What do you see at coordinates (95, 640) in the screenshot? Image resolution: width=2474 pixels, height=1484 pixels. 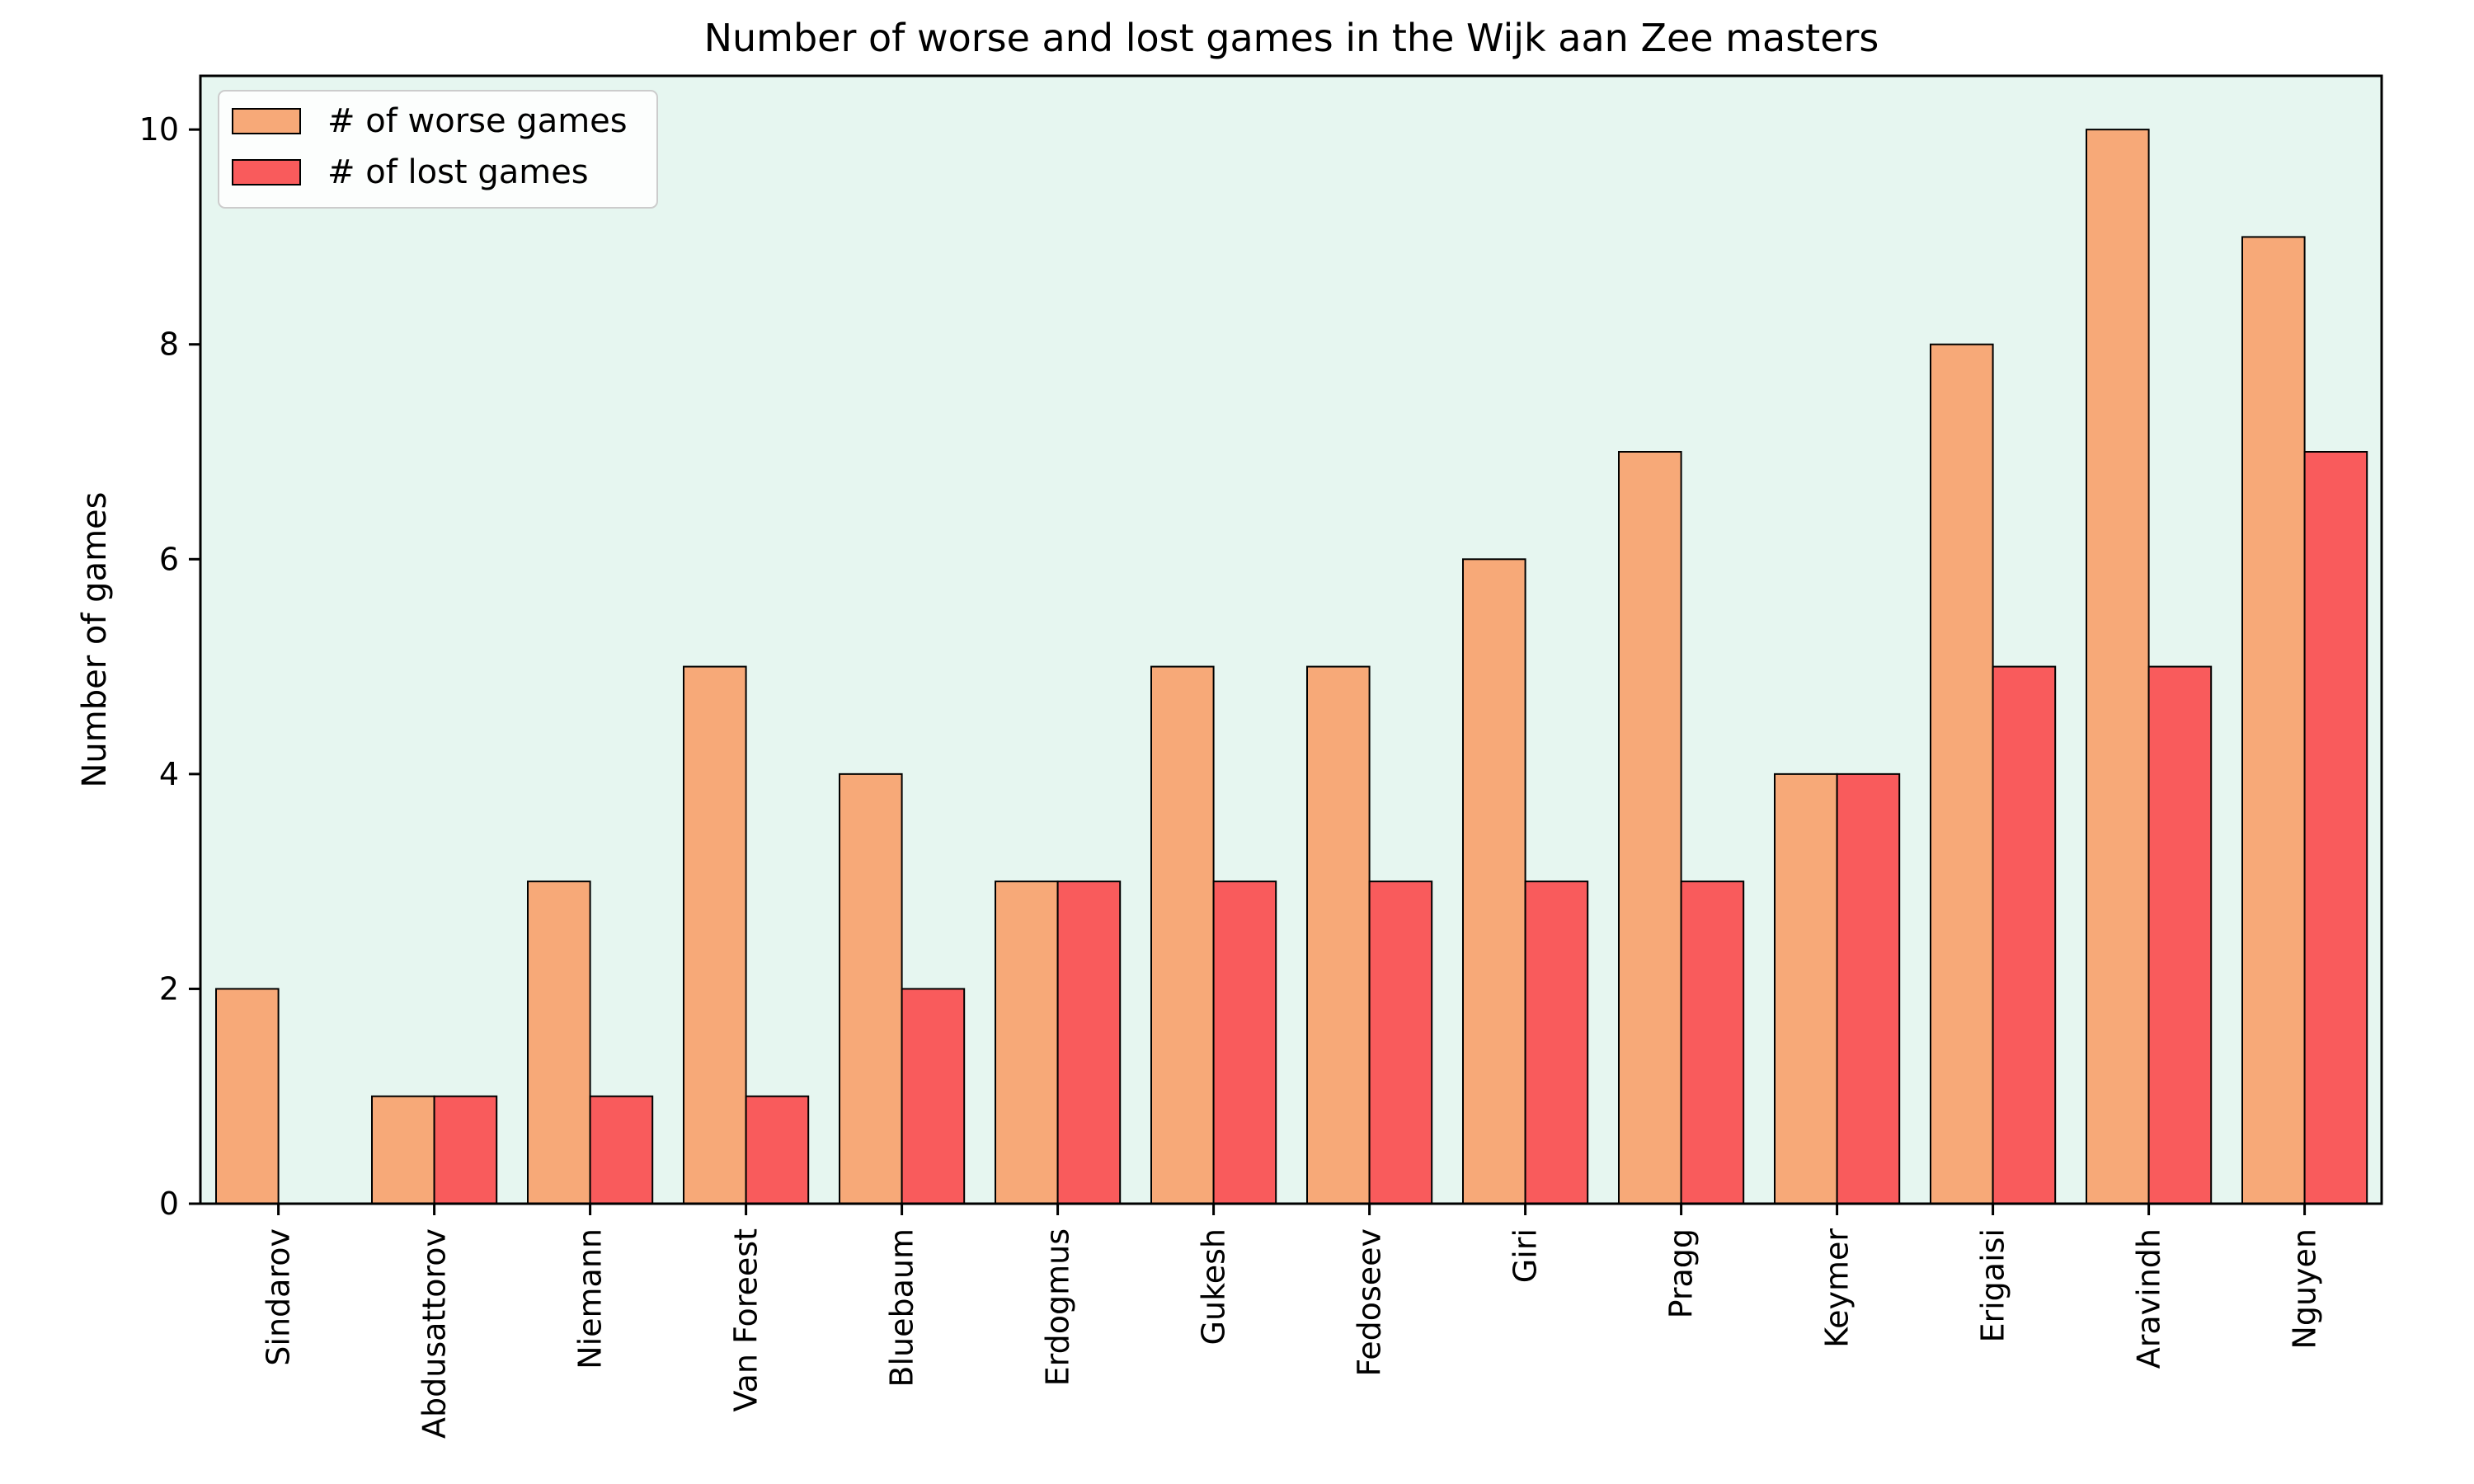 I see `y-axis-label: Number of games` at bounding box center [95, 640].